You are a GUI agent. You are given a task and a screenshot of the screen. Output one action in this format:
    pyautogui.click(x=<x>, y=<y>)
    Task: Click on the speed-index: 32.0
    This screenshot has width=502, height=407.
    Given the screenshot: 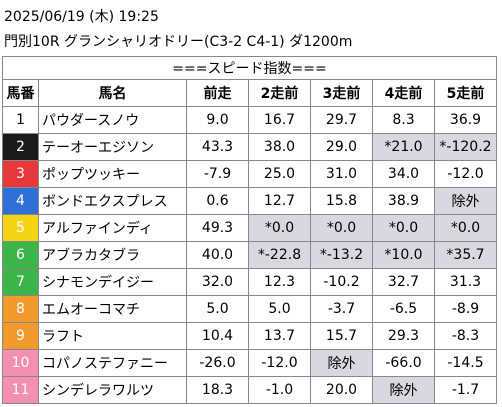 What is the action you would take?
    pyautogui.click(x=217, y=282)
    